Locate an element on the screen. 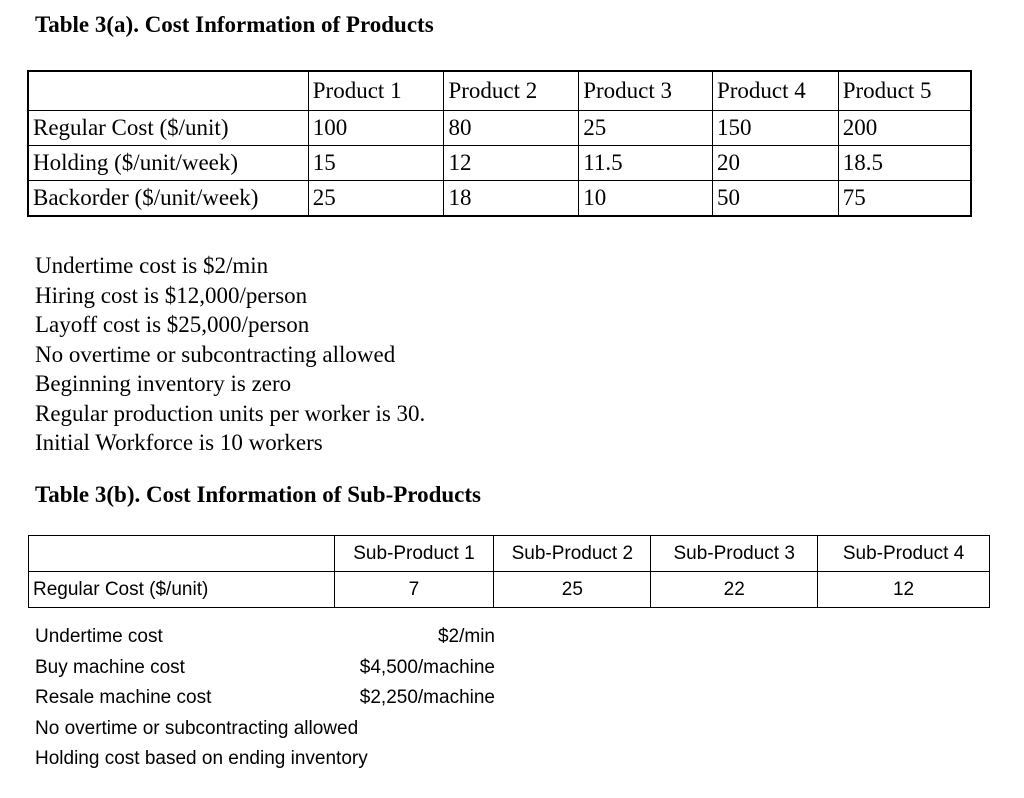 The image size is (1024, 798). cost-note-row: Resale machine cost $2,250/machine is located at coordinates (265, 698).